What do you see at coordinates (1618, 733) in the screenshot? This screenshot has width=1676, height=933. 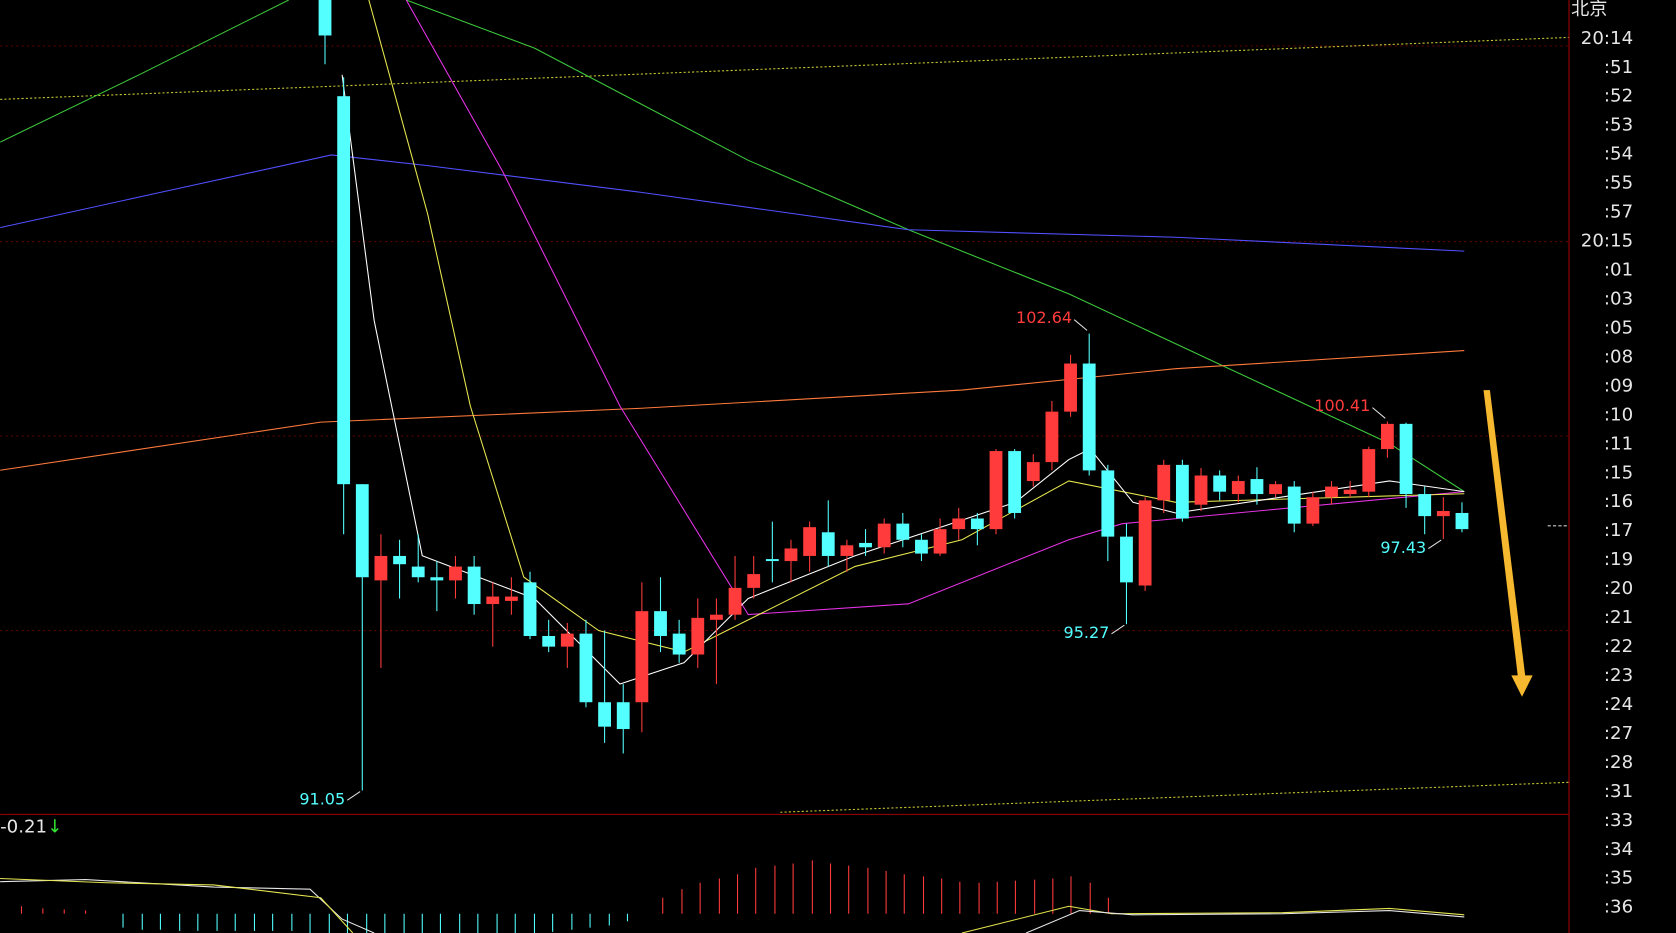 I see `time-label: :27` at bounding box center [1618, 733].